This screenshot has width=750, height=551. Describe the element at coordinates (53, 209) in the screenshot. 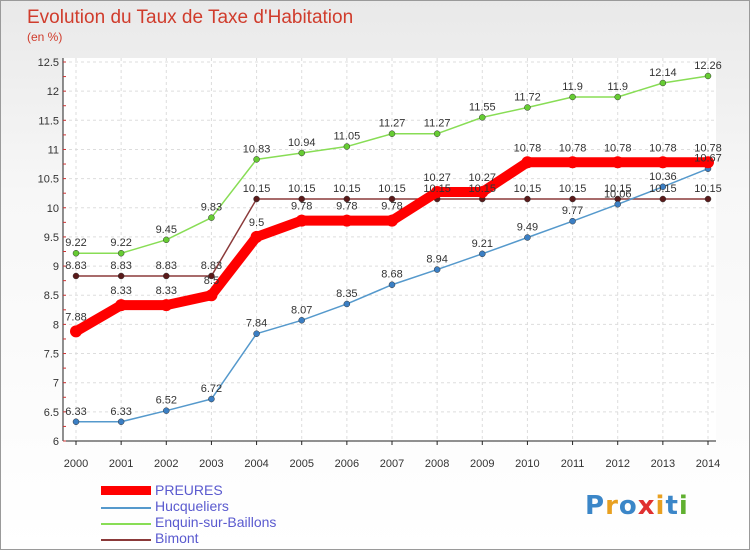

I see `y-tick-label: 10` at that location.